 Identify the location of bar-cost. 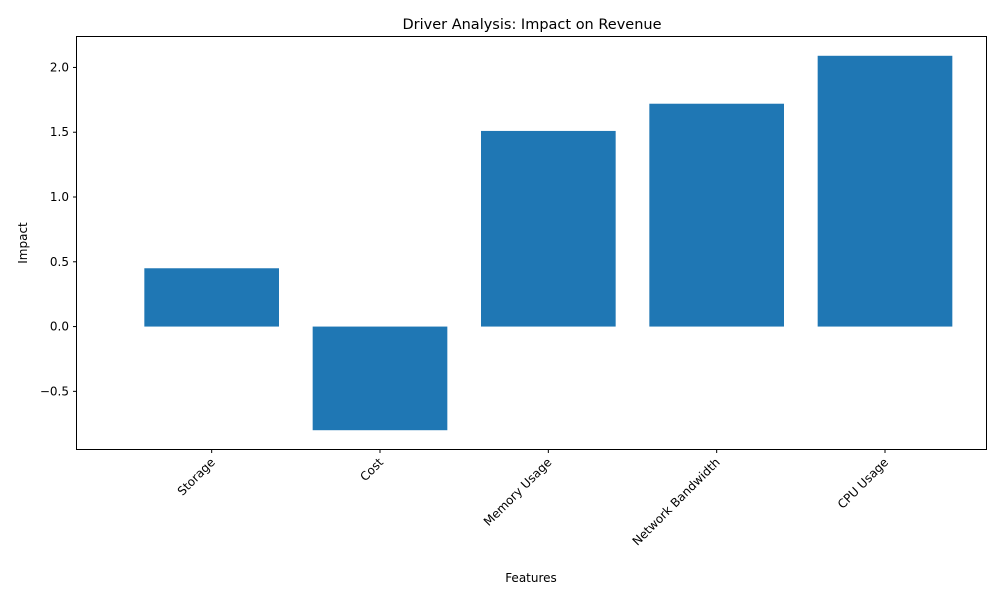
(380, 378).